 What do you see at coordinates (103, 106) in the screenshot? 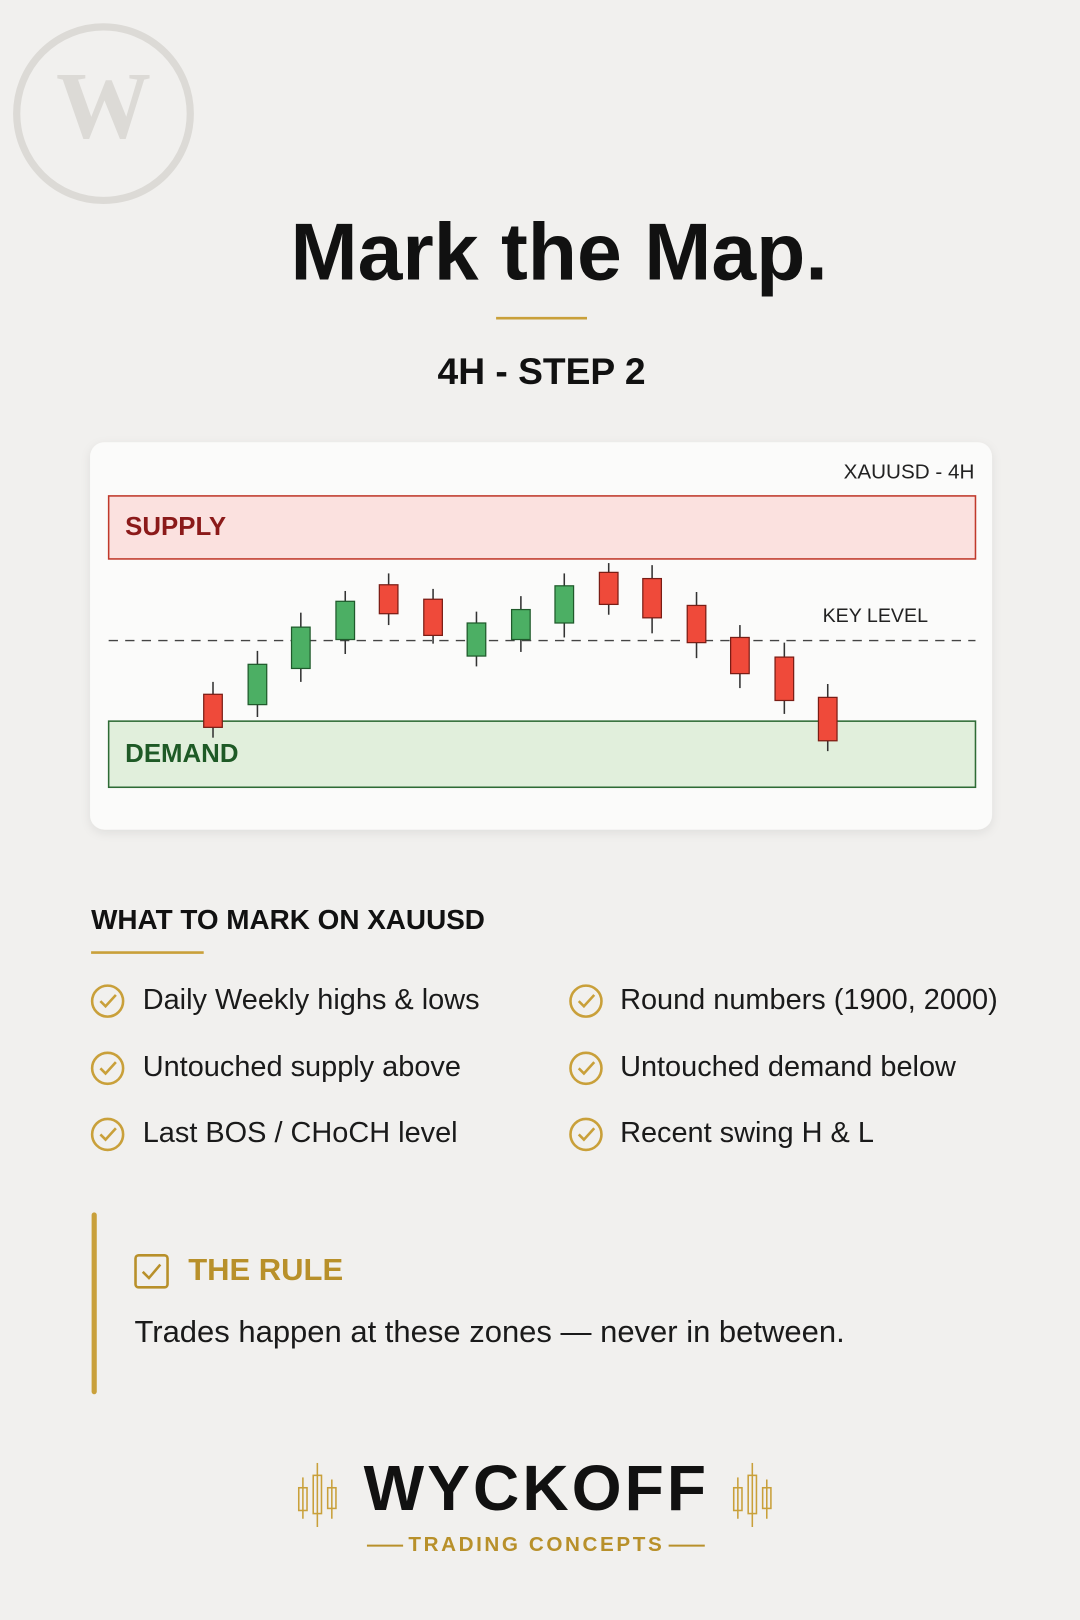
I see `logo-letter: W` at bounding box center [103, 106].